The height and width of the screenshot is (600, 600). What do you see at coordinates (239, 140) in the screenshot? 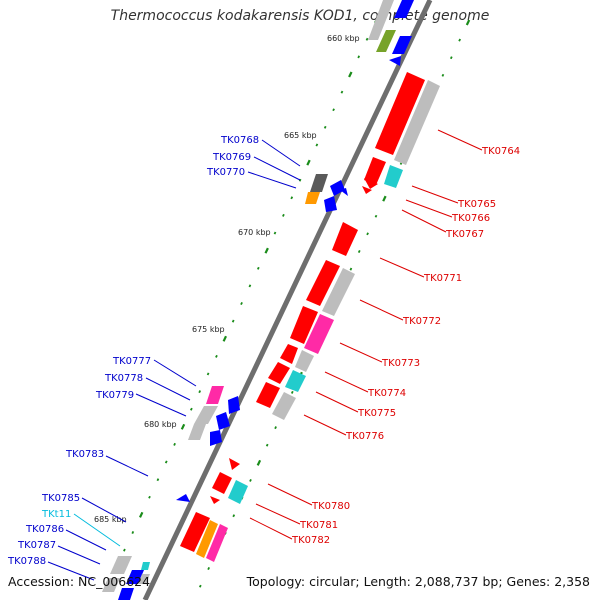
I see `gene-label-TK0768: TK0768` at bounding box center [239, 140].